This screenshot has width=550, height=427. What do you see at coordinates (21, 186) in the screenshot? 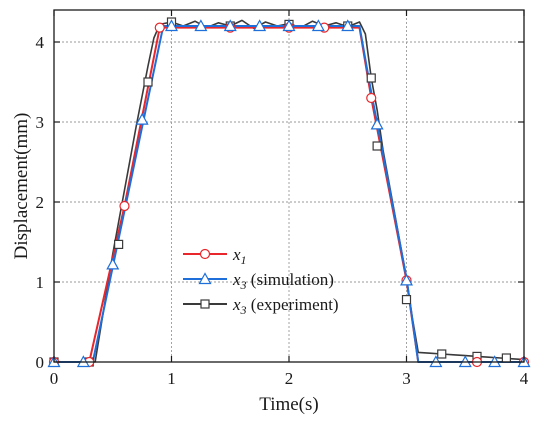
I see `y-axis-title: Displacement(mm)` at bounding box center [21, 186].